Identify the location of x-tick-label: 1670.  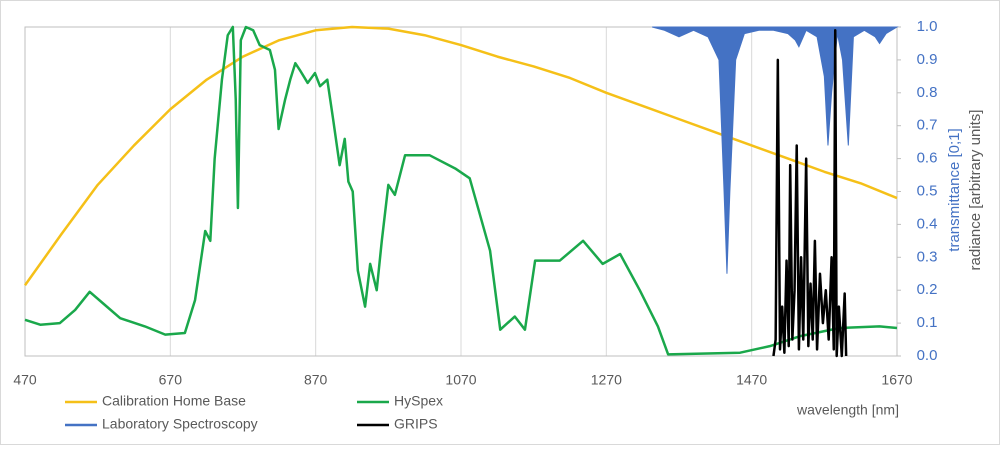
(896, 380).